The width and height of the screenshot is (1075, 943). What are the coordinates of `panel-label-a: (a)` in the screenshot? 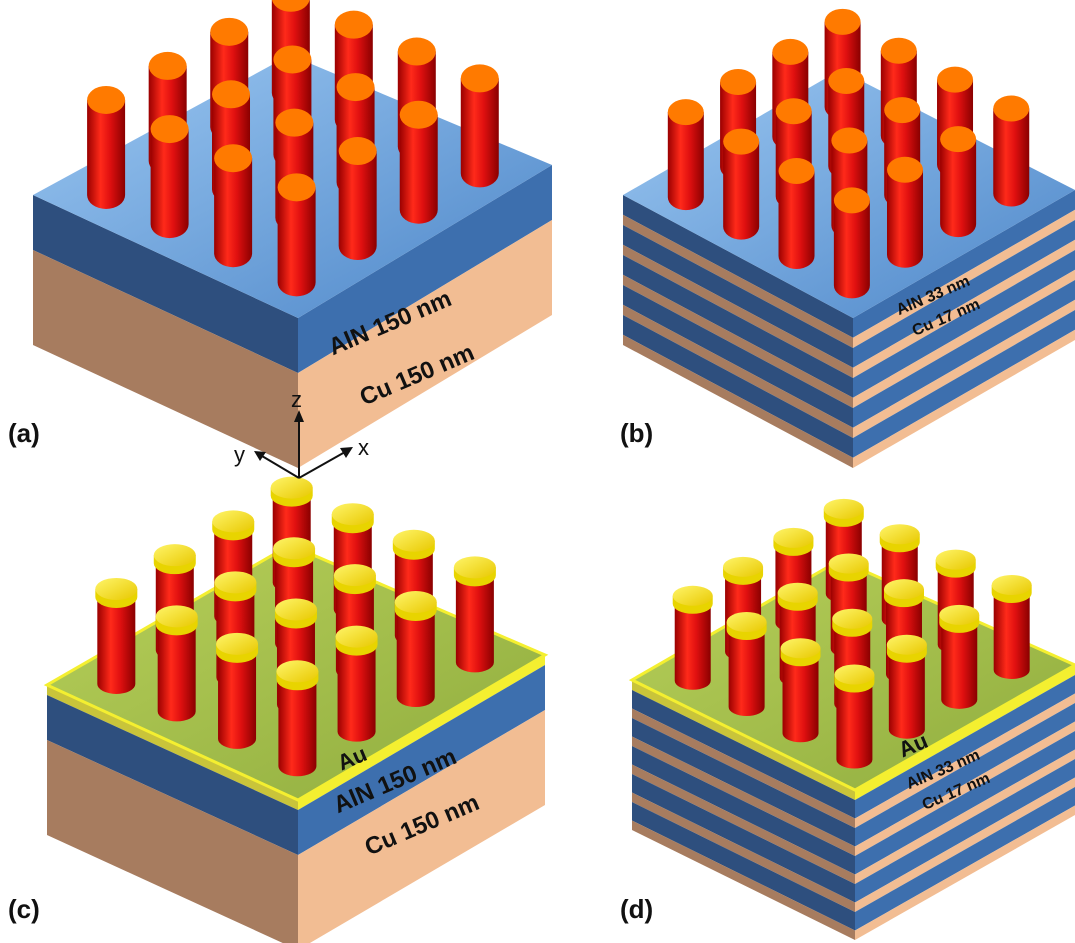 It's located at (24, 433).